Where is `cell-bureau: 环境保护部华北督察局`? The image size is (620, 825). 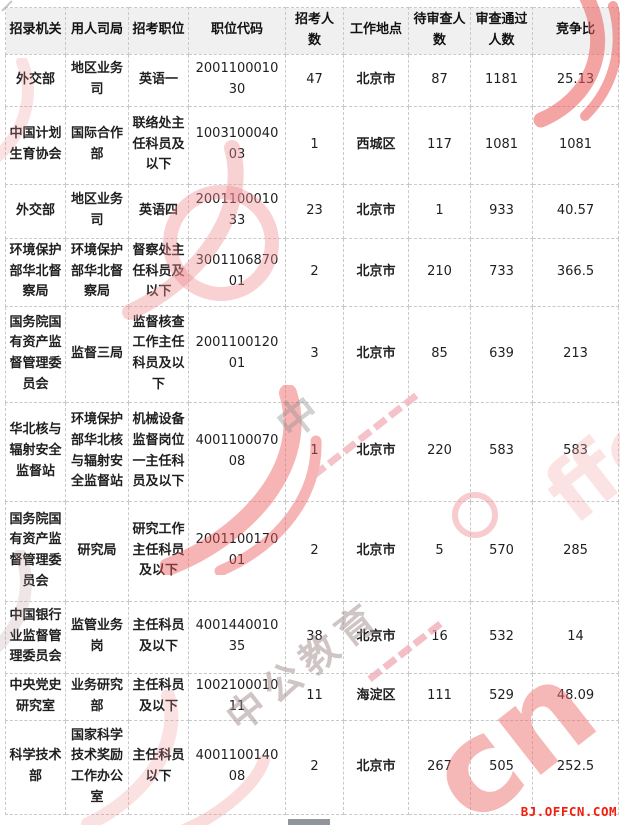 cell-bureau: 环境保护部华北督察局 is located at coordinates (97, 272).